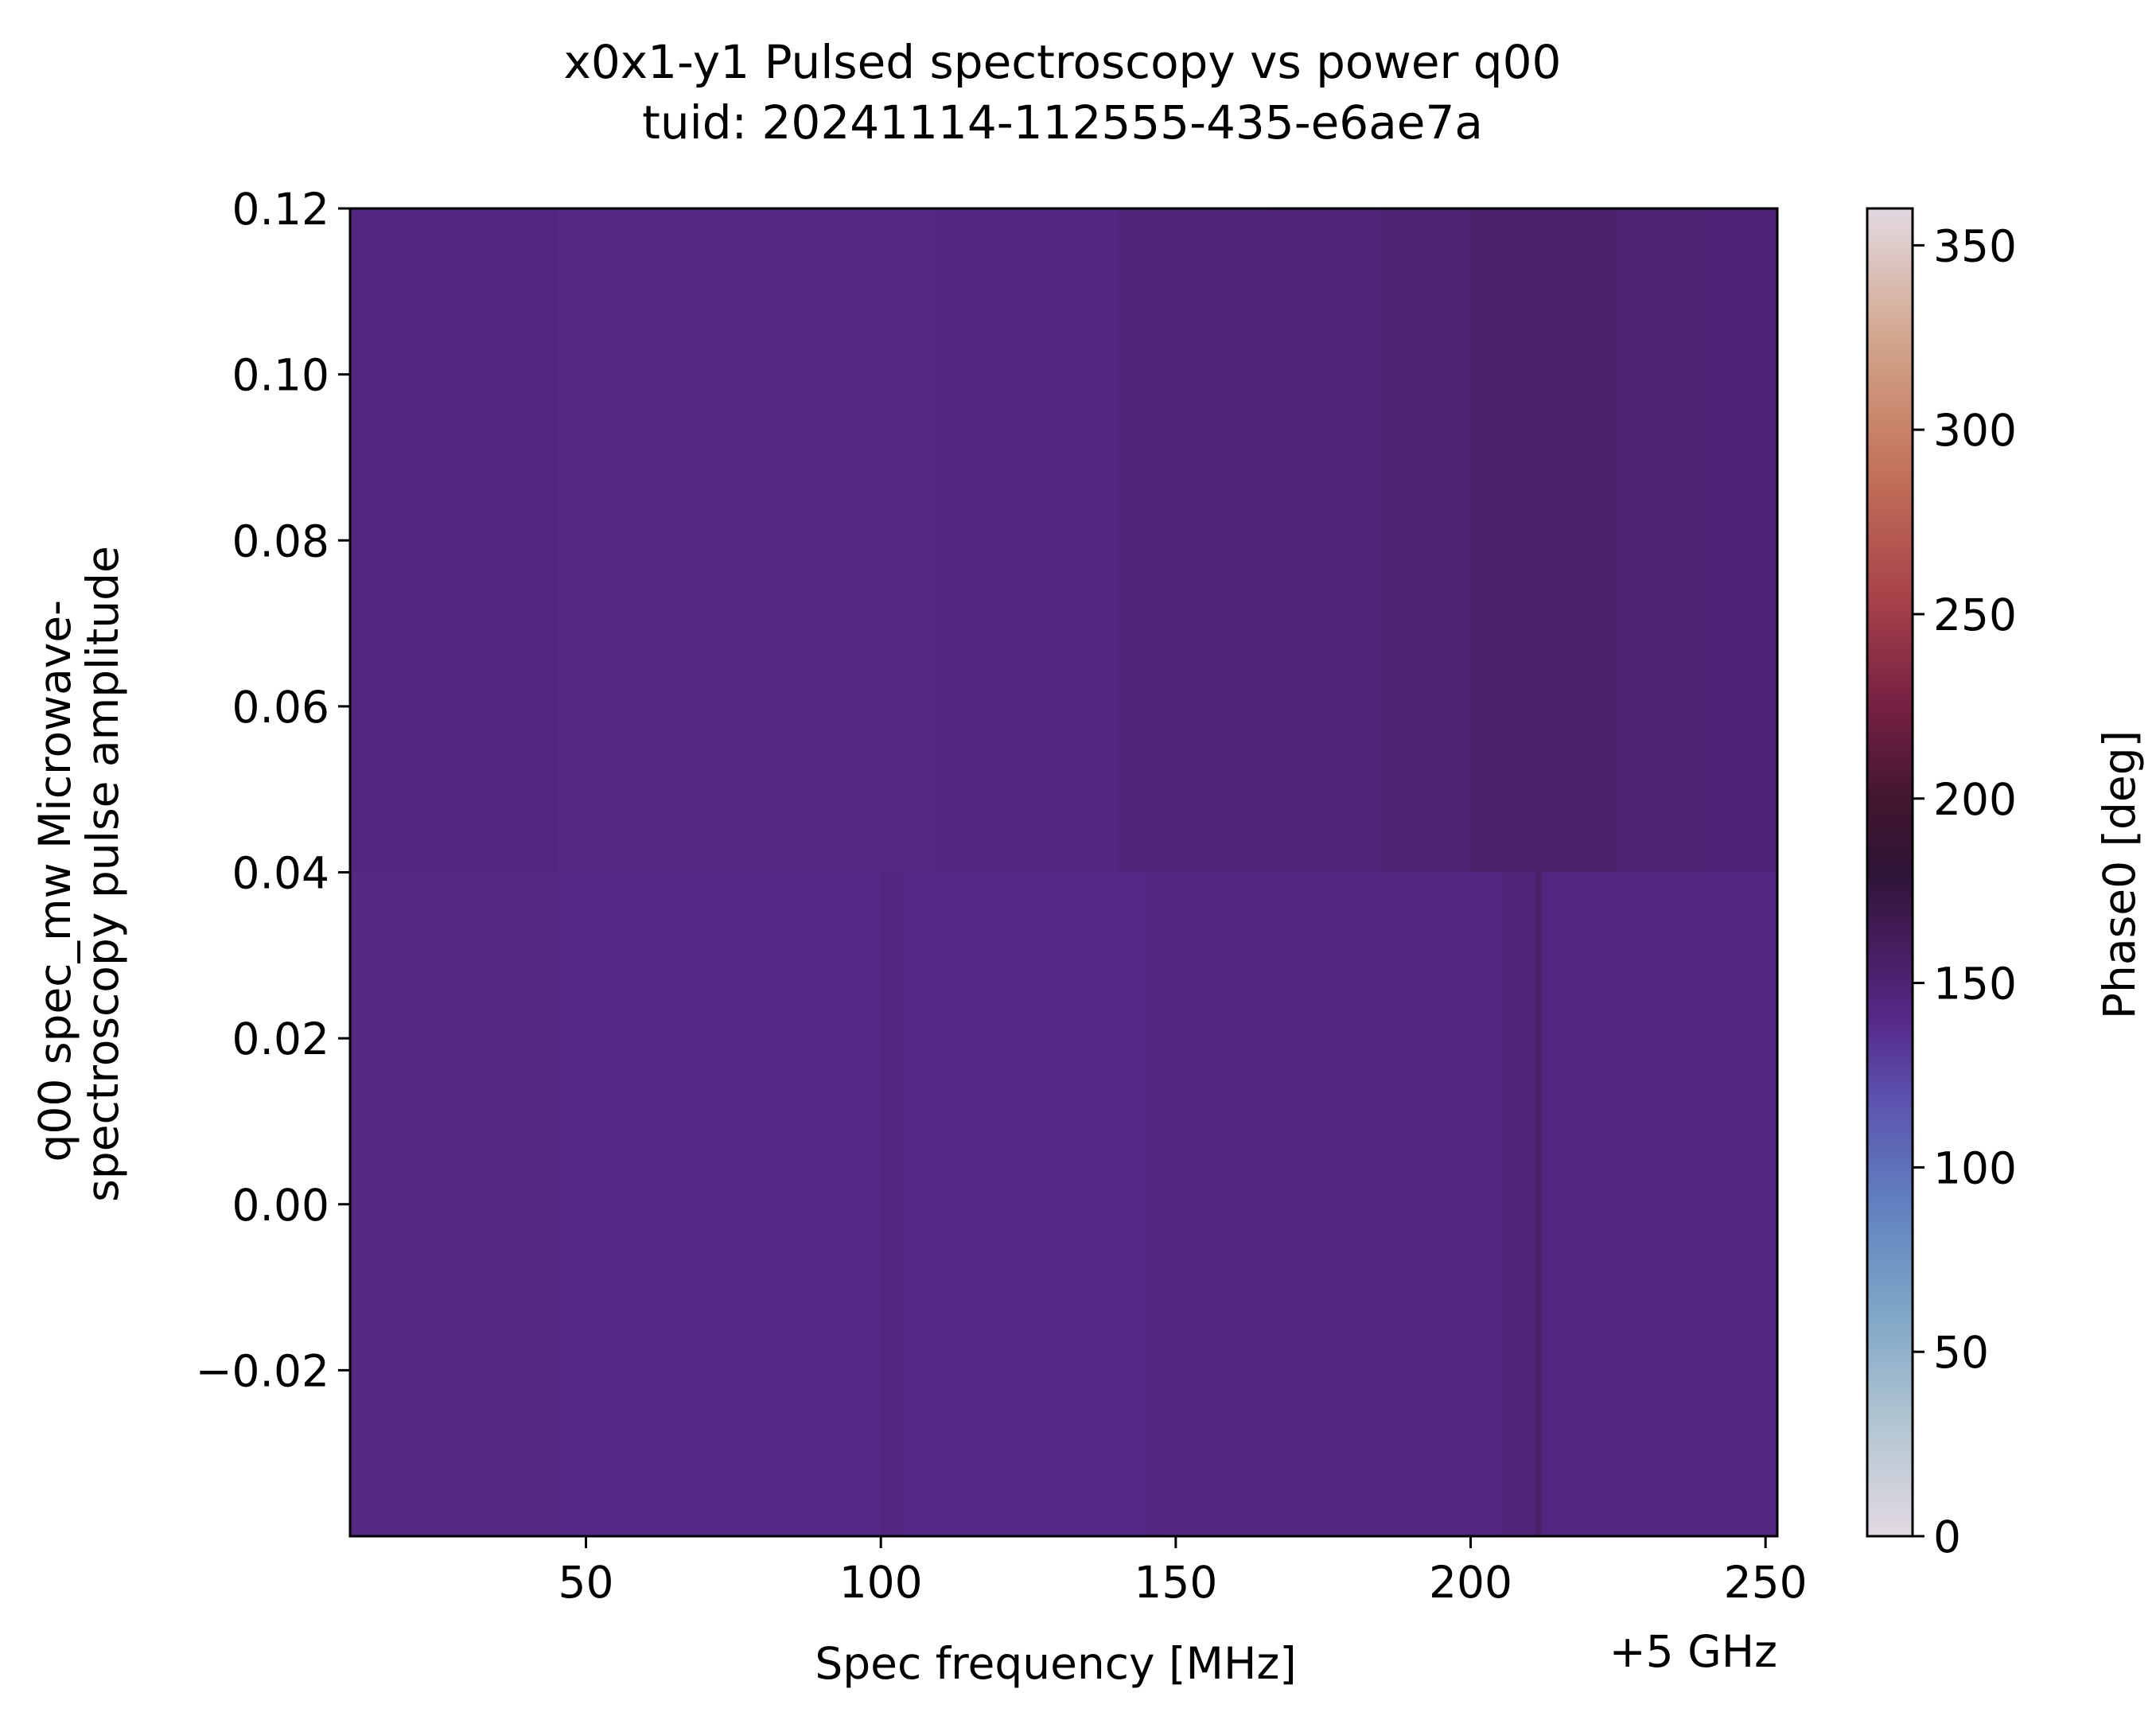  I want to click on colorbar-tick-label-150: 150, so click(1975, 984).